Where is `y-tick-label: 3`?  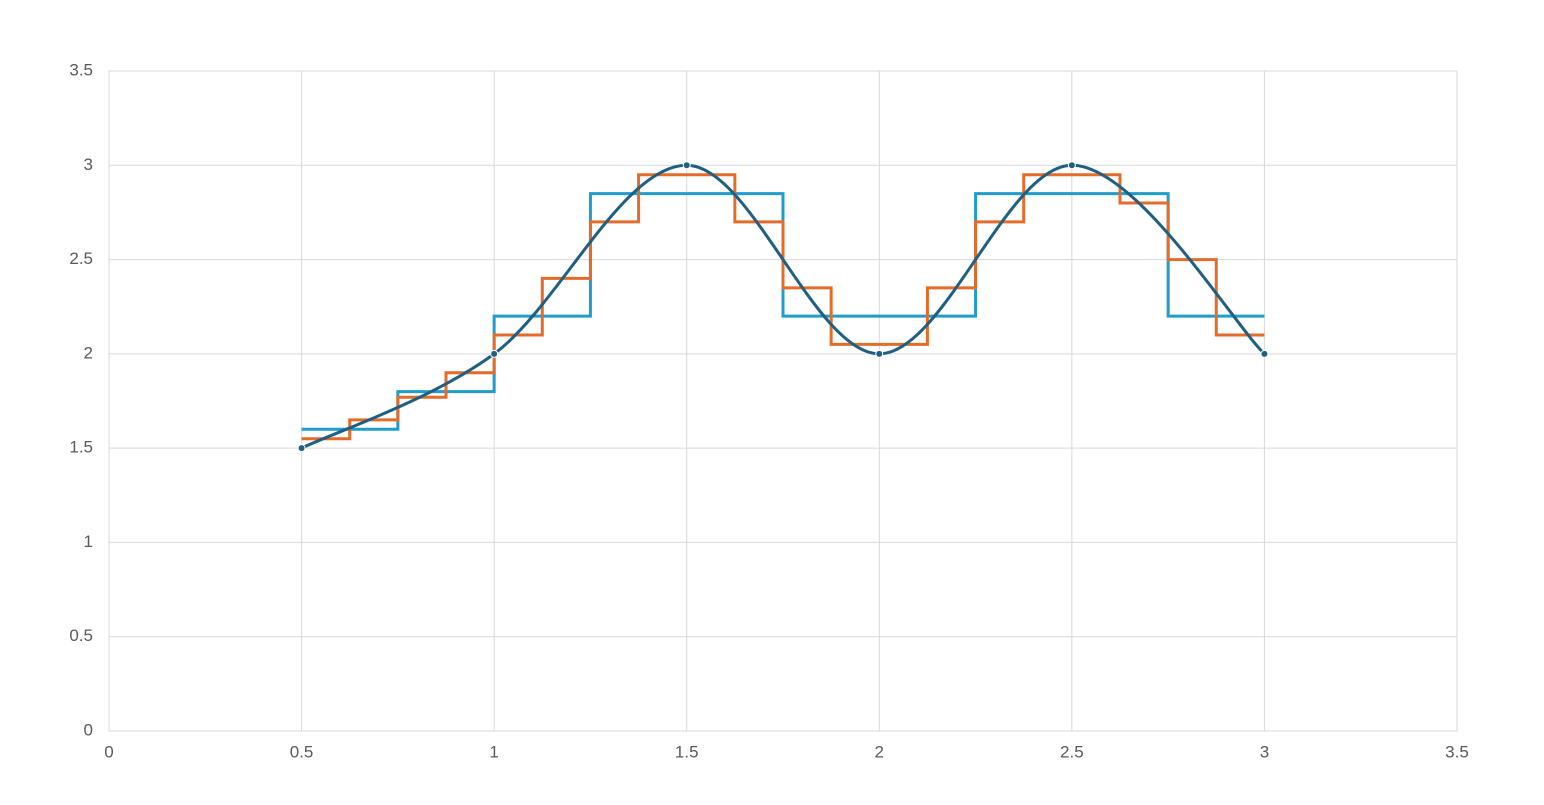
y-tick-label: 3 is located at coordinates (88, 164).